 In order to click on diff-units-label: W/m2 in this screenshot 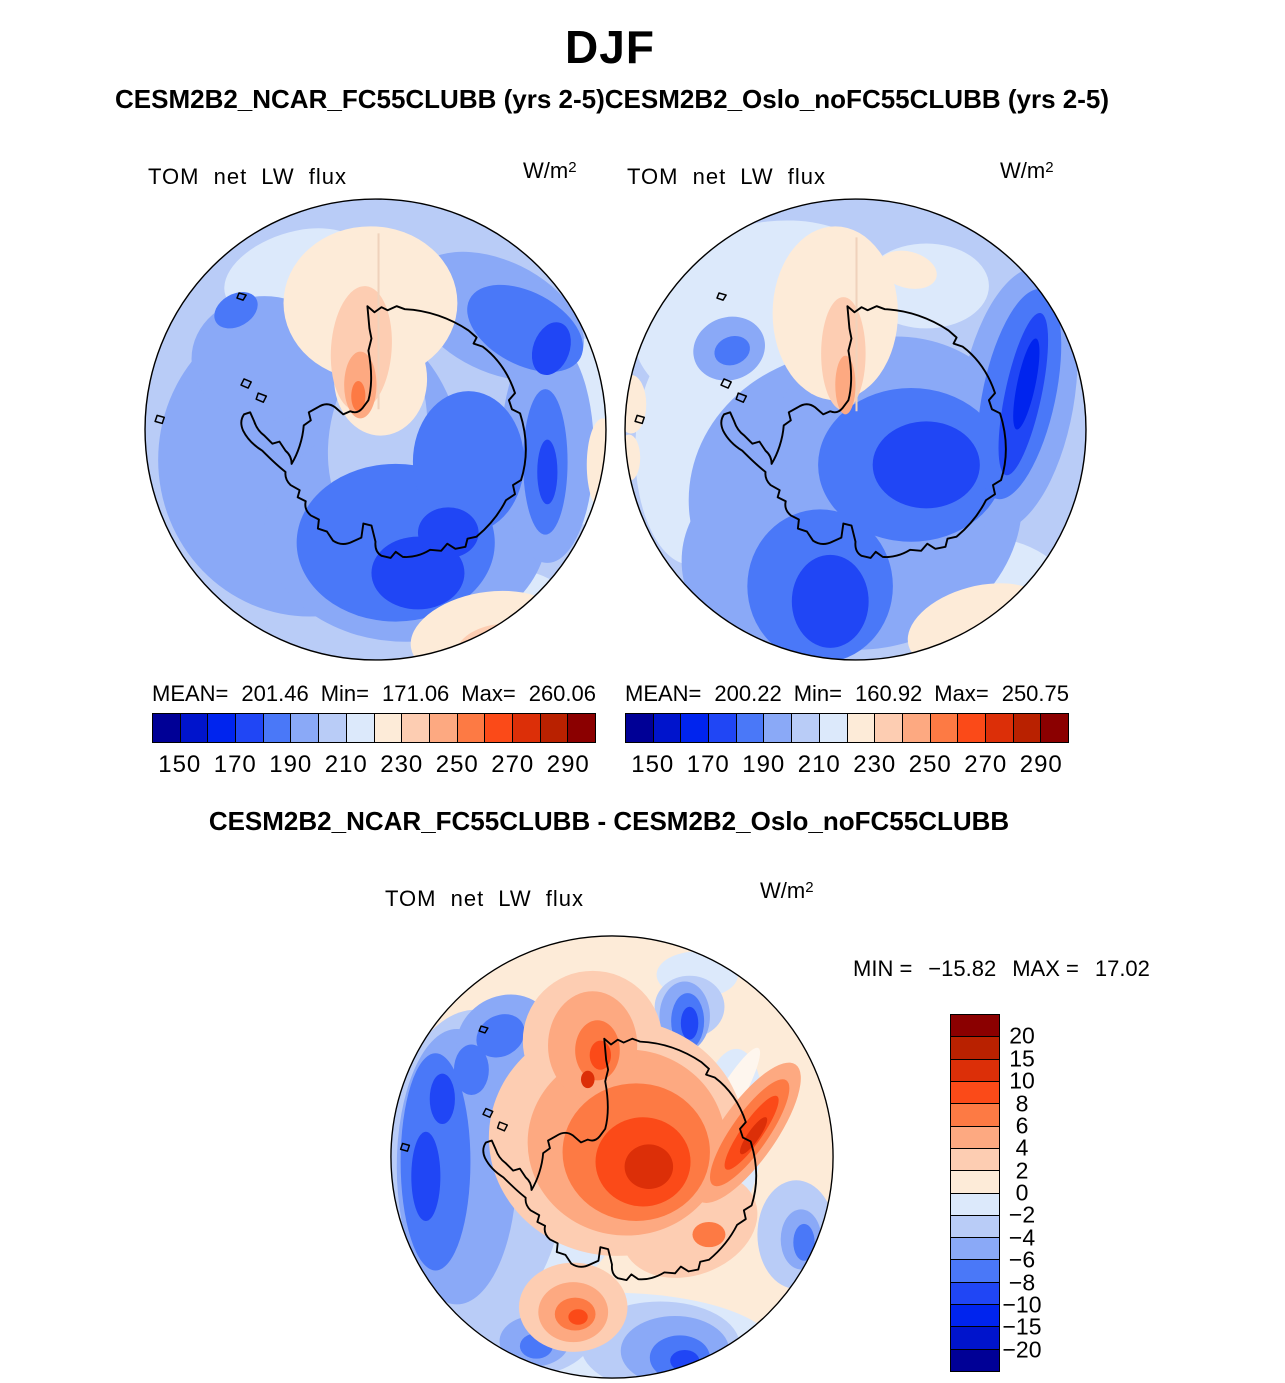, I will do `click(787, 891)`.